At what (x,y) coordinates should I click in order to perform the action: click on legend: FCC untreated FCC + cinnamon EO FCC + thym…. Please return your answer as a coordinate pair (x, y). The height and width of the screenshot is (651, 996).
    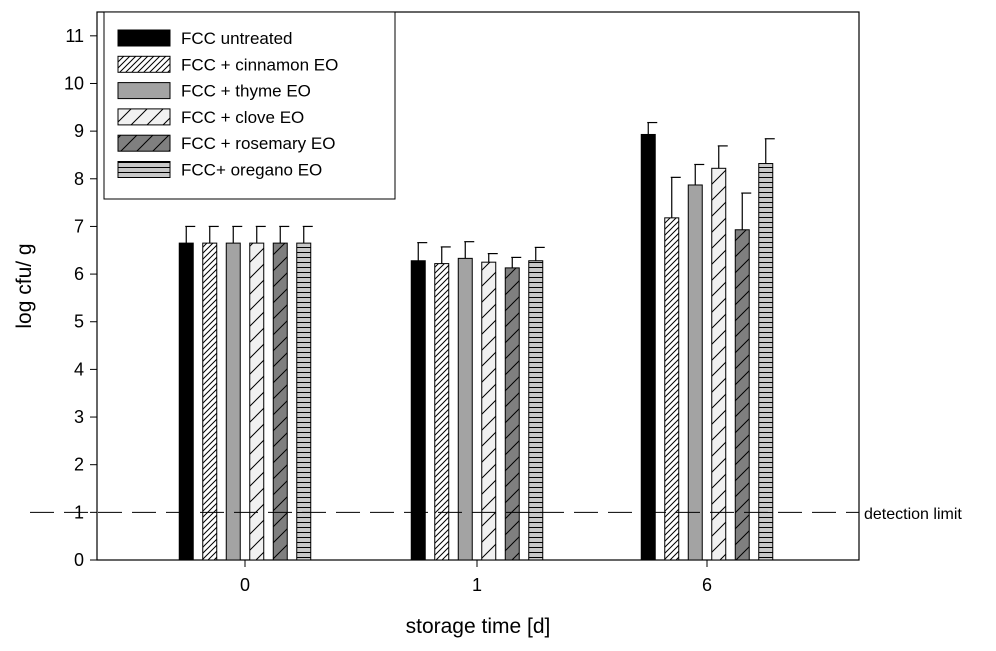
    Looking at the image, I should click on (249, 105).